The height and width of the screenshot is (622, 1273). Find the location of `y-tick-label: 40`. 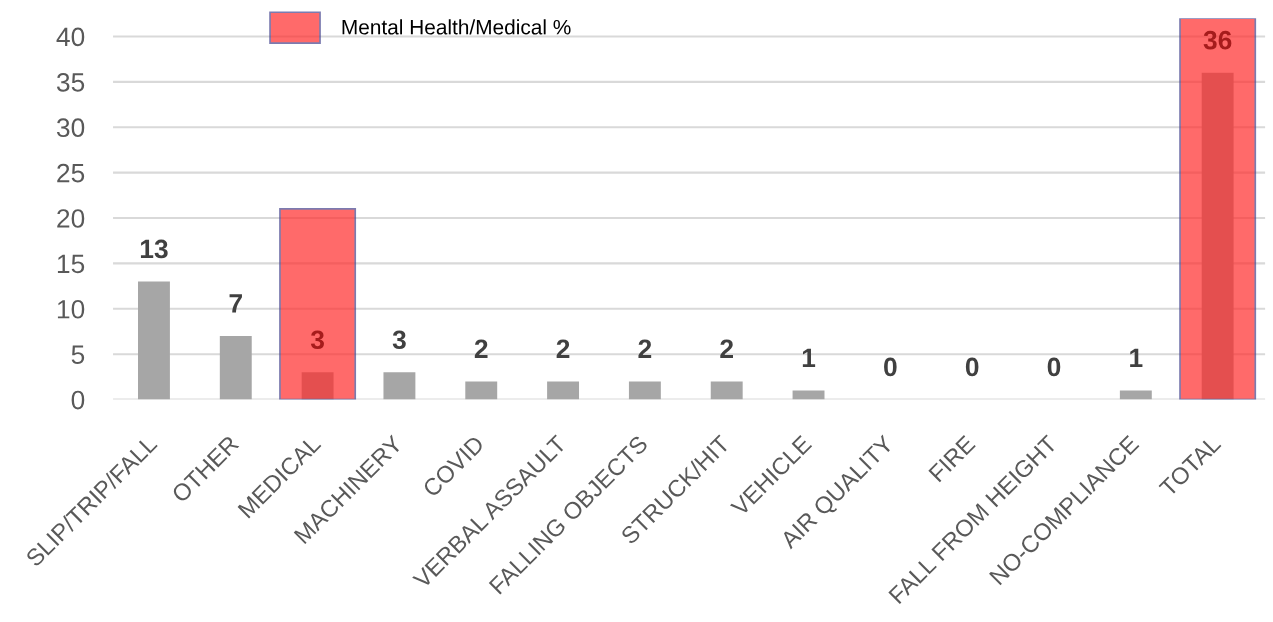

y-tick-label: 40 is located at coordinates (70, 37).